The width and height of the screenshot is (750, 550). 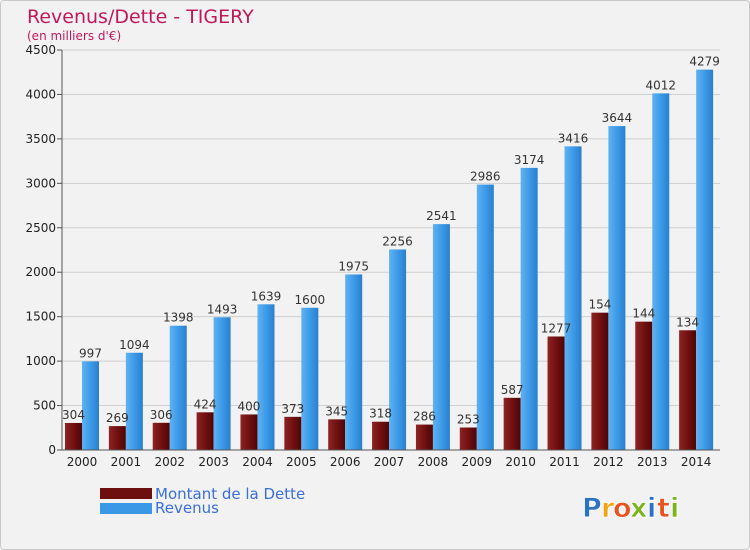 What do you see at coordinates (134, 345) in the screenshot?
I see `data-label-revenus-2001: 1094` at bounding box center [134, 345].